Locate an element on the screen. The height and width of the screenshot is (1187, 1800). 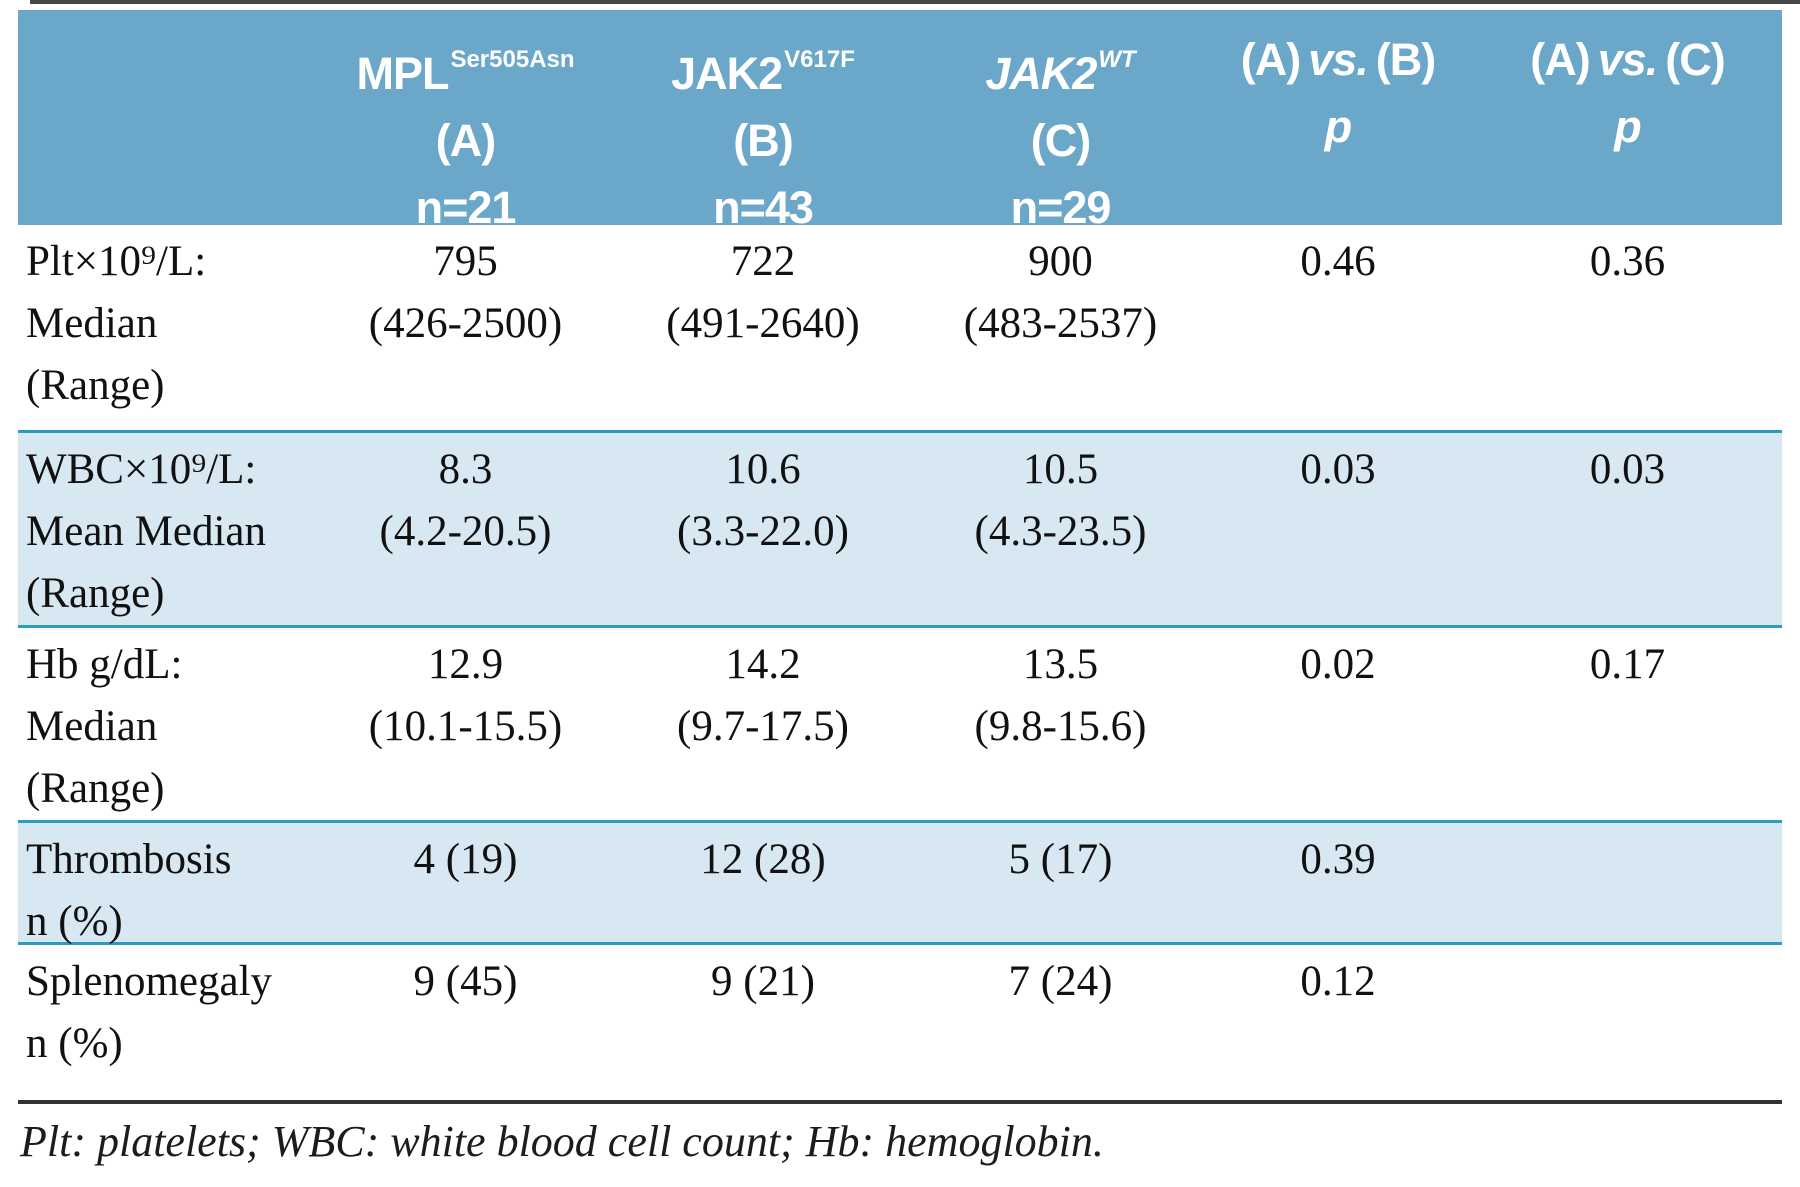
p-value-a-vs-b: 0.39 is located at coordinates (1338, 859).